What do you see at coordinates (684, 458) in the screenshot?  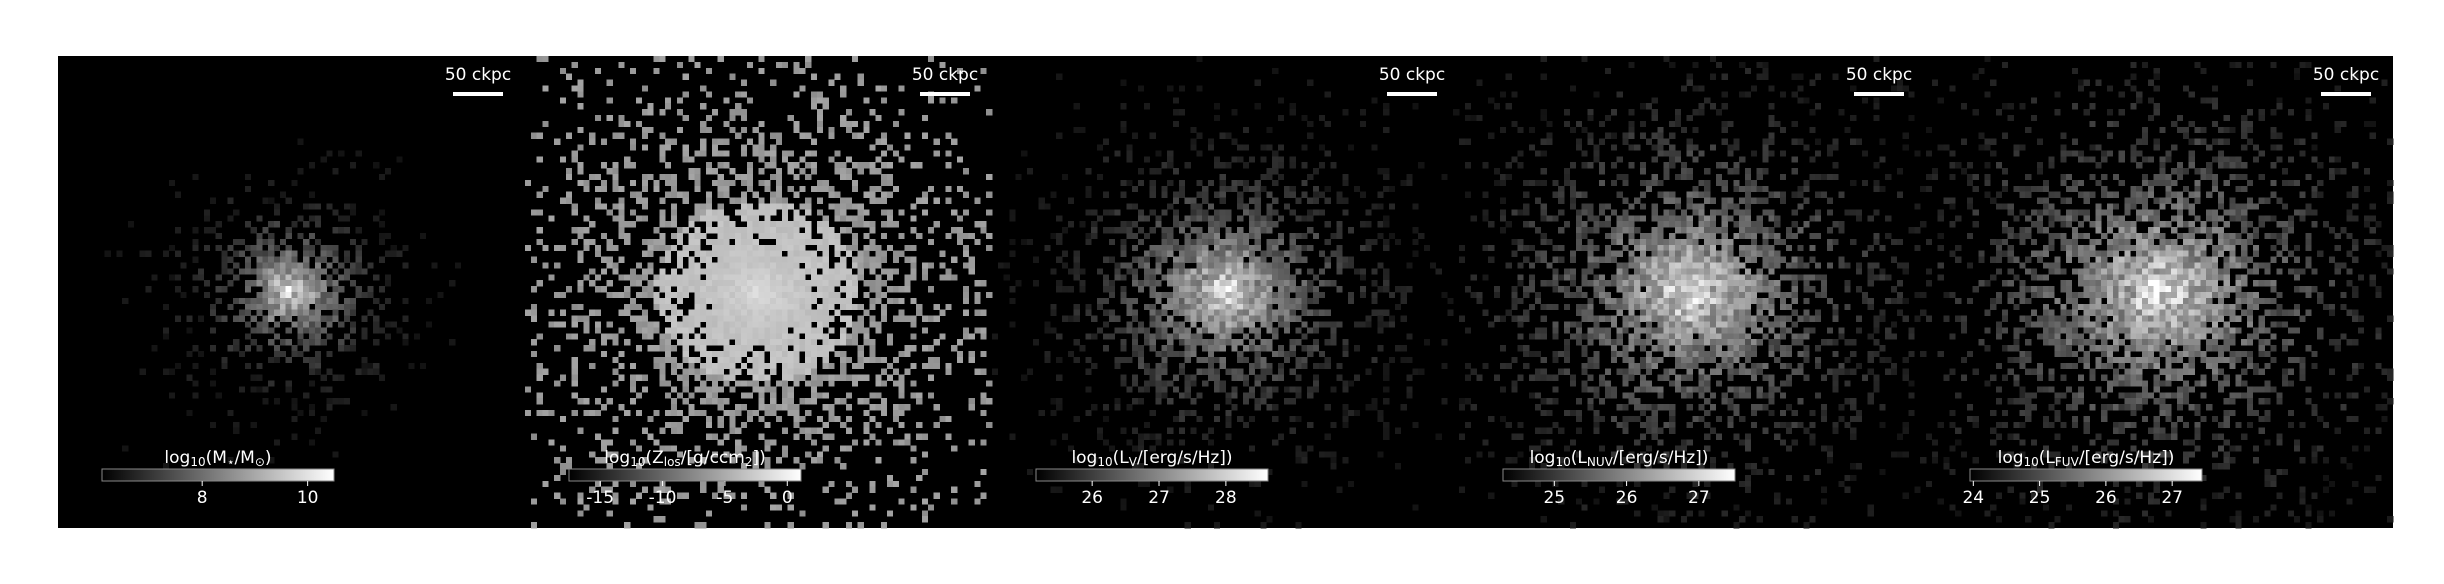 I see `colorbar-label: log10(Zlos/[g/ccm2])` at bounding box center [684, 458].